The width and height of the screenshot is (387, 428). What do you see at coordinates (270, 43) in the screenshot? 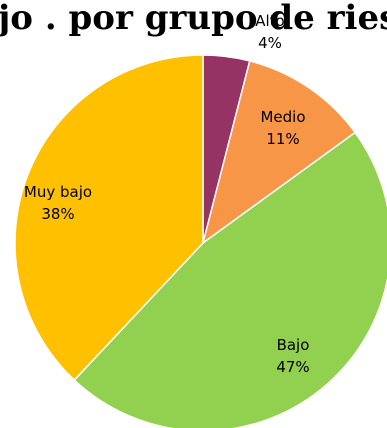
I see `slice-value-alto: 4%` at bounding box center [270, 43].